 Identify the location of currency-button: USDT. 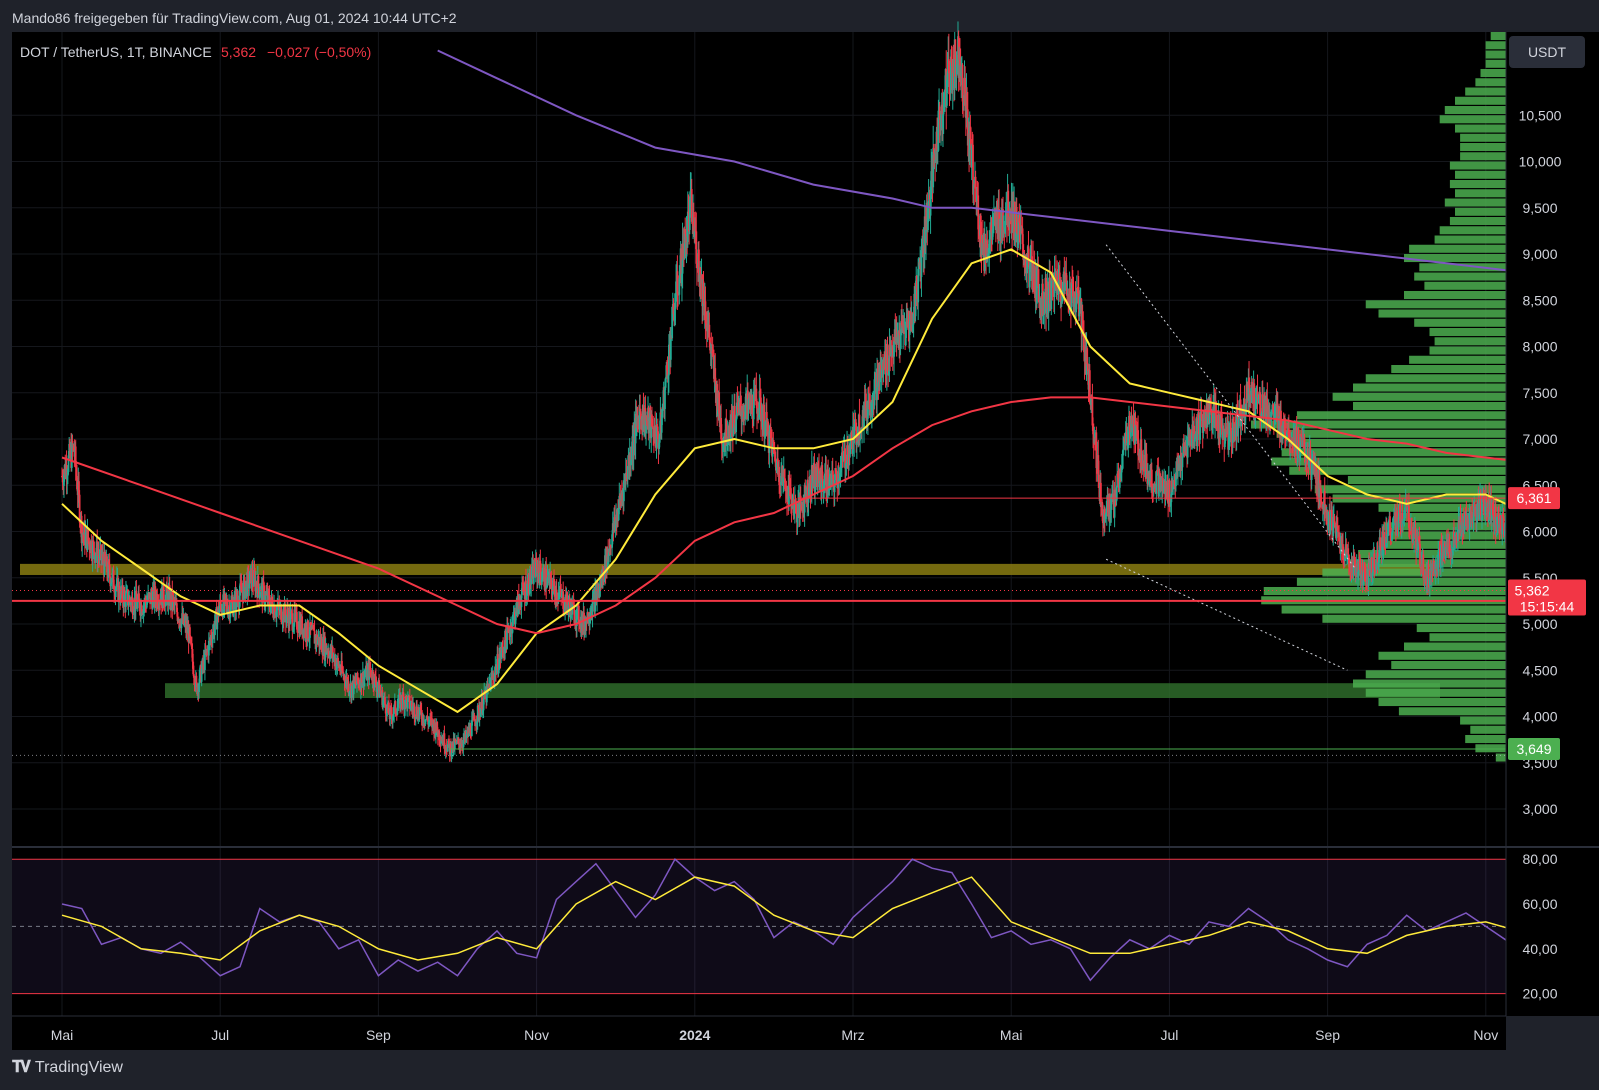
(1547, 52).